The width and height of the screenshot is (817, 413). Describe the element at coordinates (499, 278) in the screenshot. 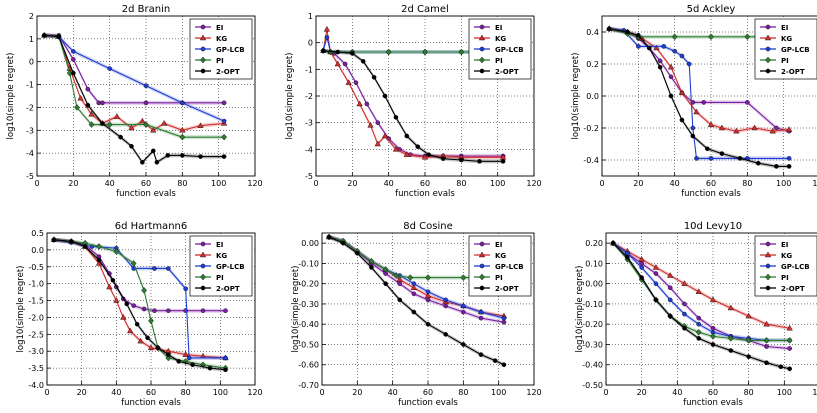

I see `legend-label: PI` at that location.